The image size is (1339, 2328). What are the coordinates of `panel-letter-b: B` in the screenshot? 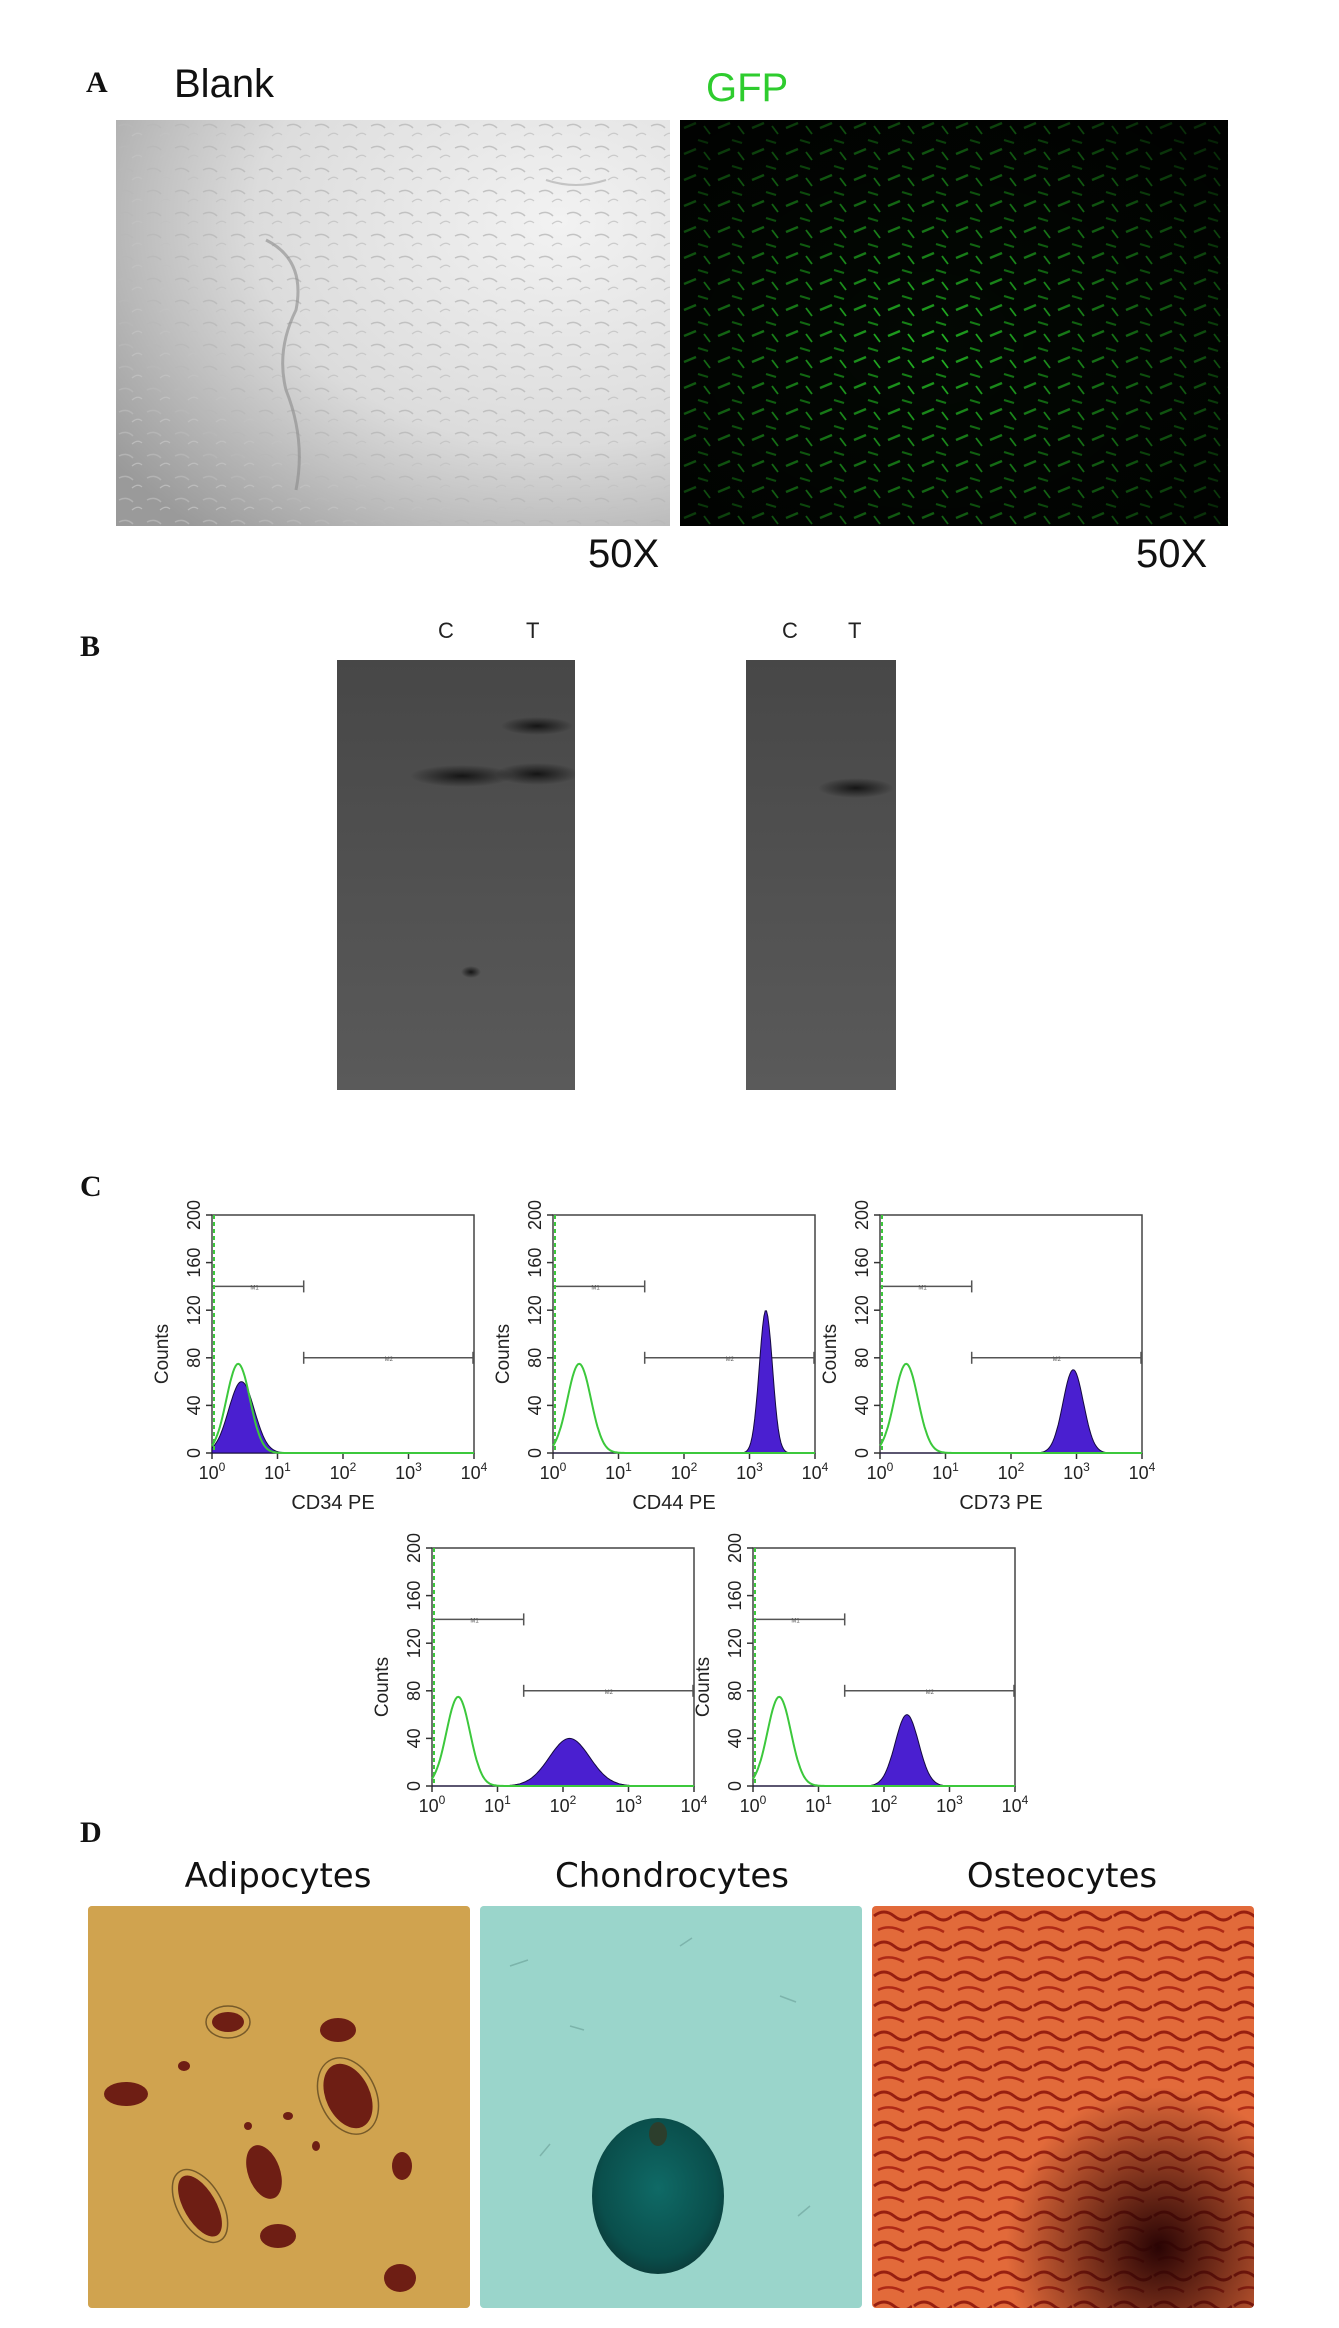 It's located at (90, 646).